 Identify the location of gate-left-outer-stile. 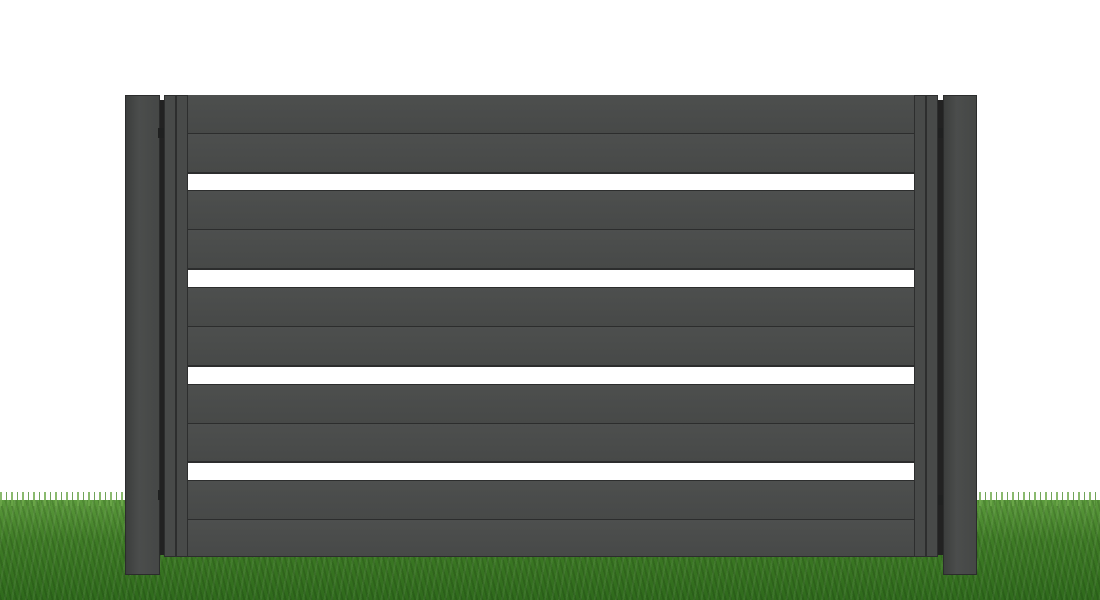
(170, 326).